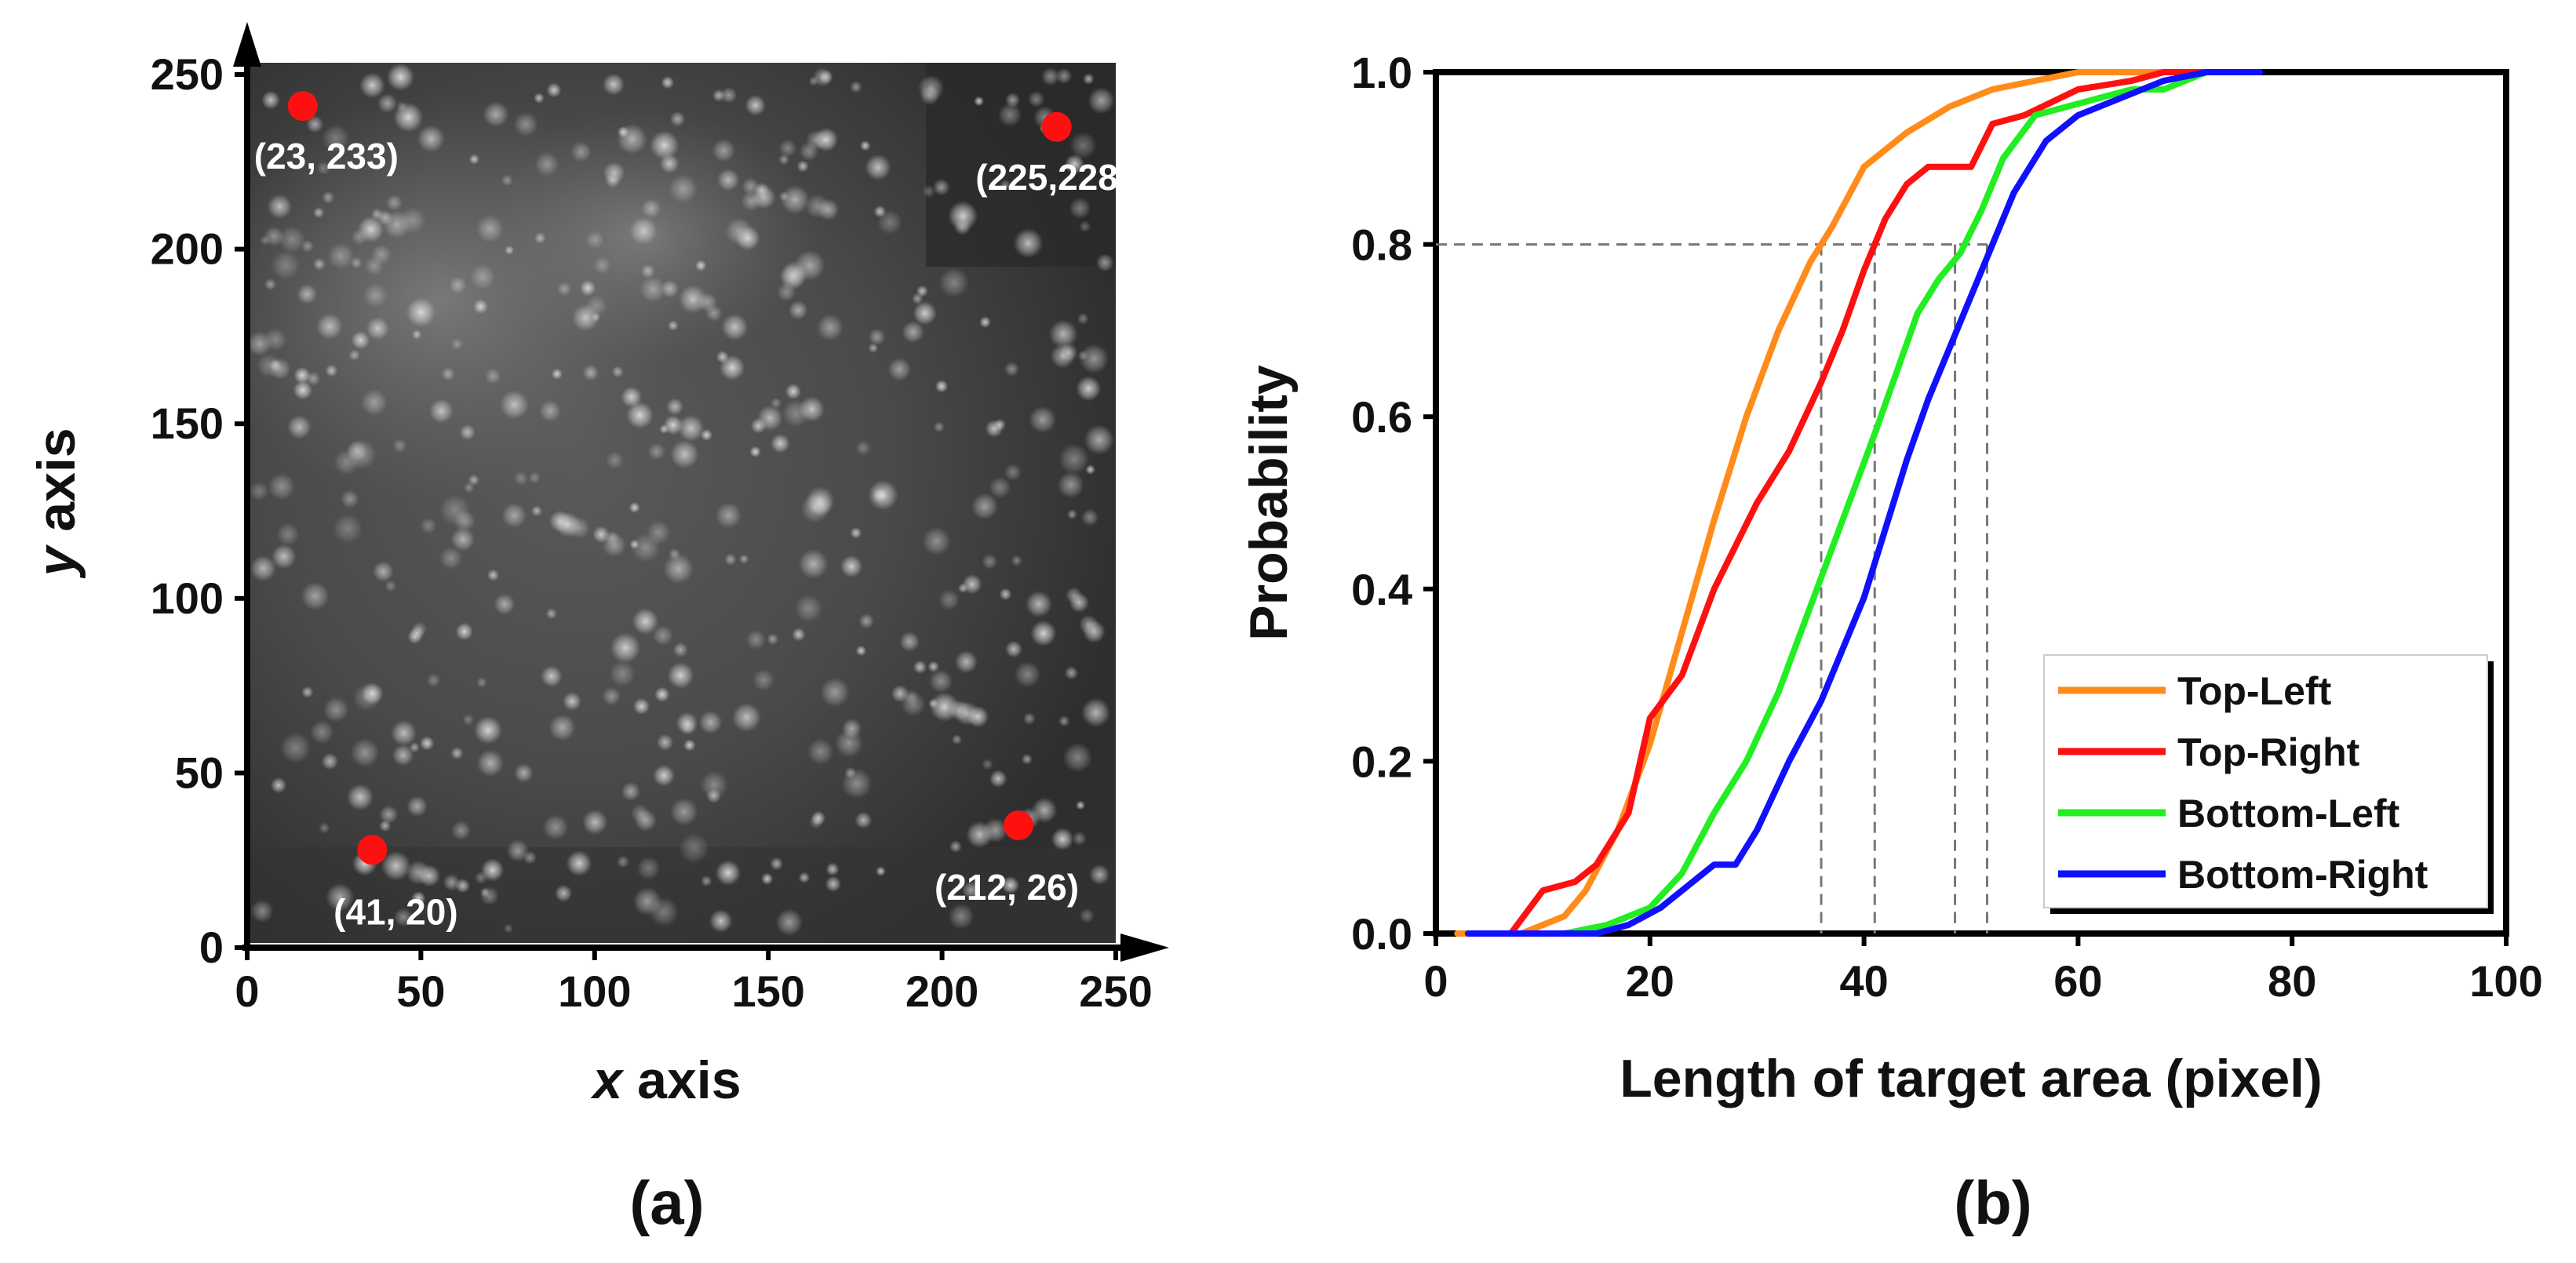 Image resolution: width=2576 pixels, height=1263 pixels. Describe the element at coordinates (1650, 981) in the screenshot. I see `b-x-tick-label: 20` at that location.